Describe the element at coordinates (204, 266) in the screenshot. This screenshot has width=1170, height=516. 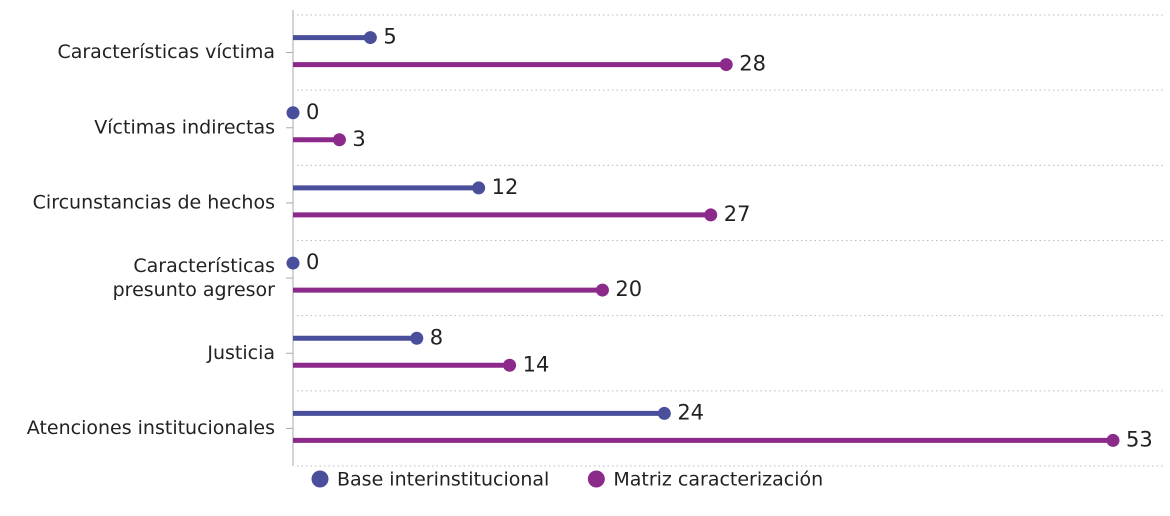
I see `category-line: Características` at that location.